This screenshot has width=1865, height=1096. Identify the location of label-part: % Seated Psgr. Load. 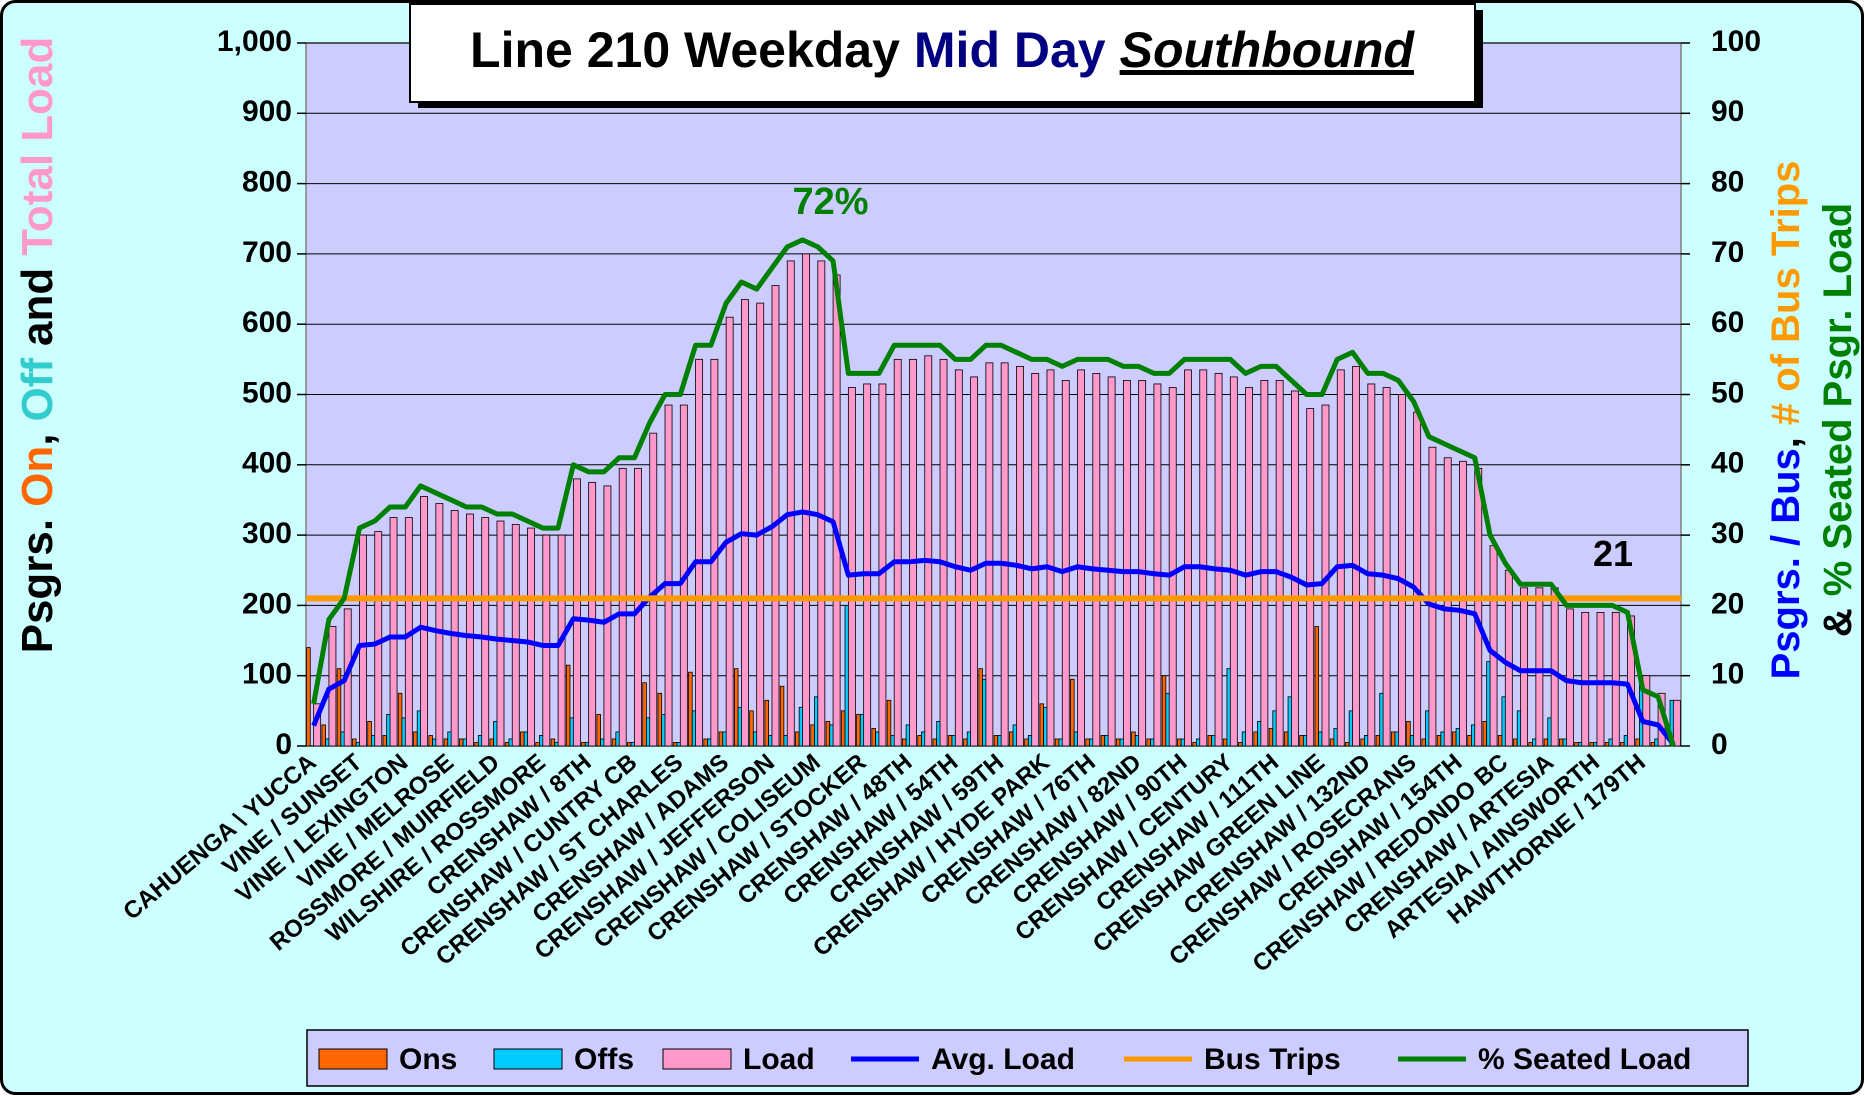
(1838, 399).